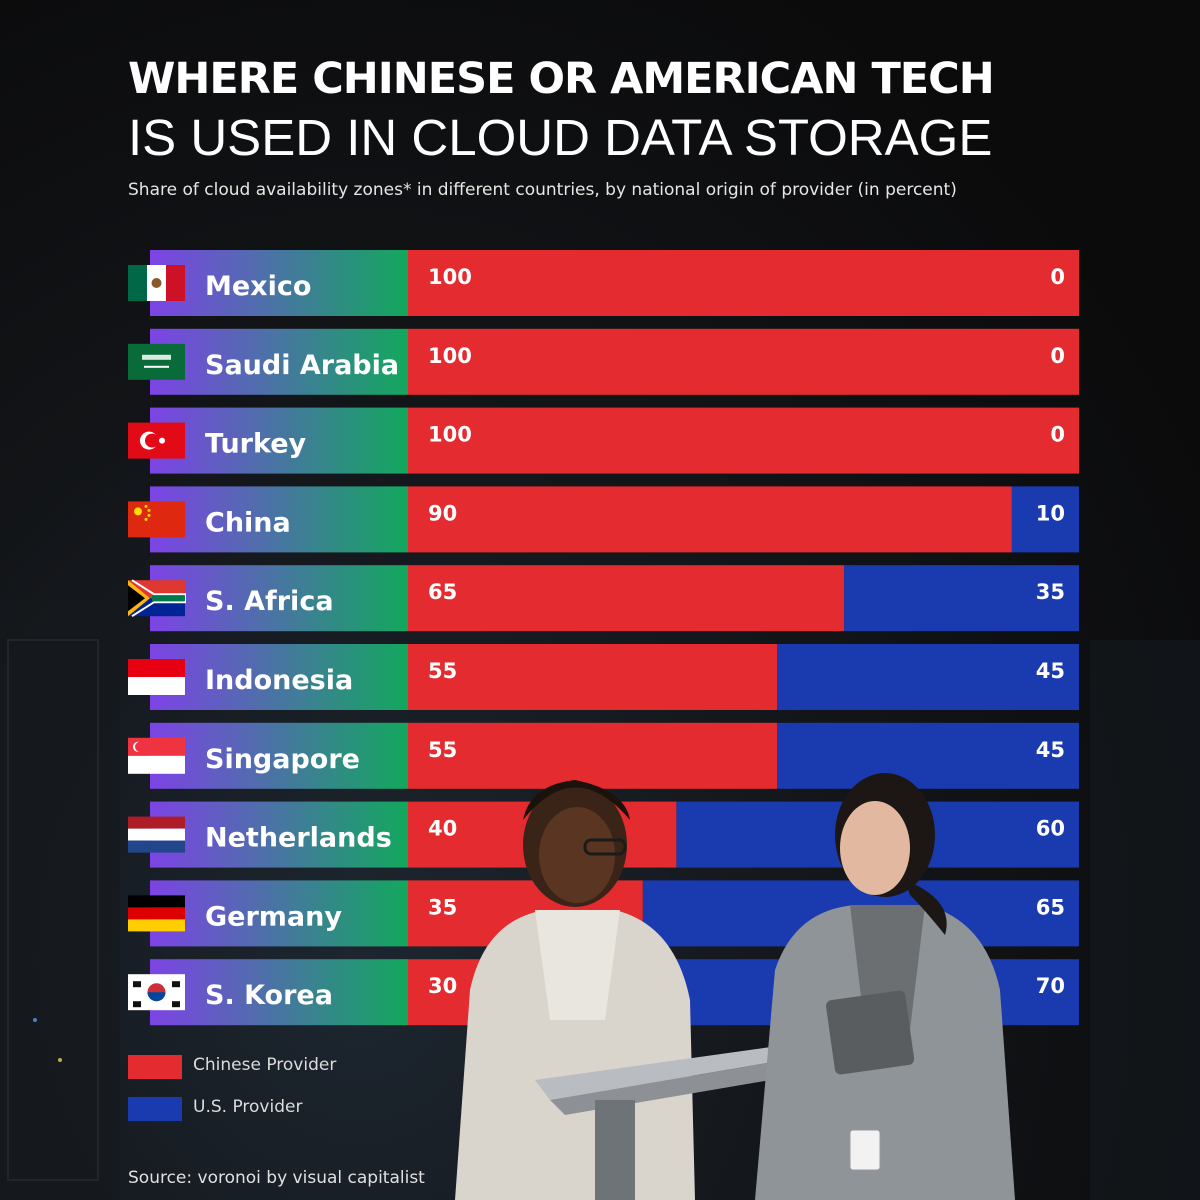 This screenshot has height=1200, width=1200. Describe the element at coordinates (1050, 513) in the screenshot. I see `value-label-us: 10` at that location.